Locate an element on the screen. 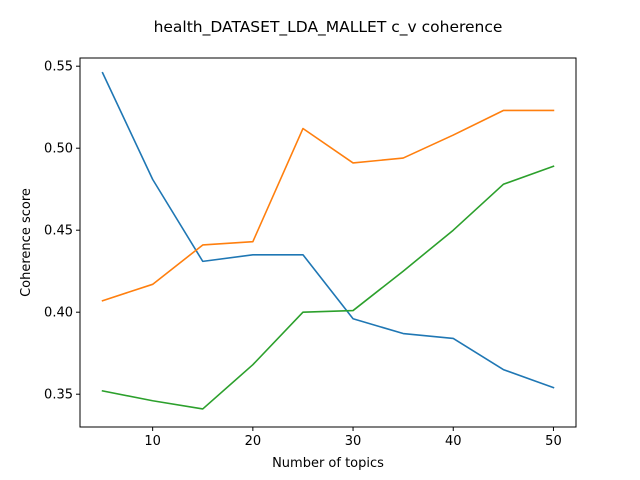 The height and width of the screenshot is (480, 640). x-axis-ticks: 10 20 30 40 50 is located at coordinates (353, 438).